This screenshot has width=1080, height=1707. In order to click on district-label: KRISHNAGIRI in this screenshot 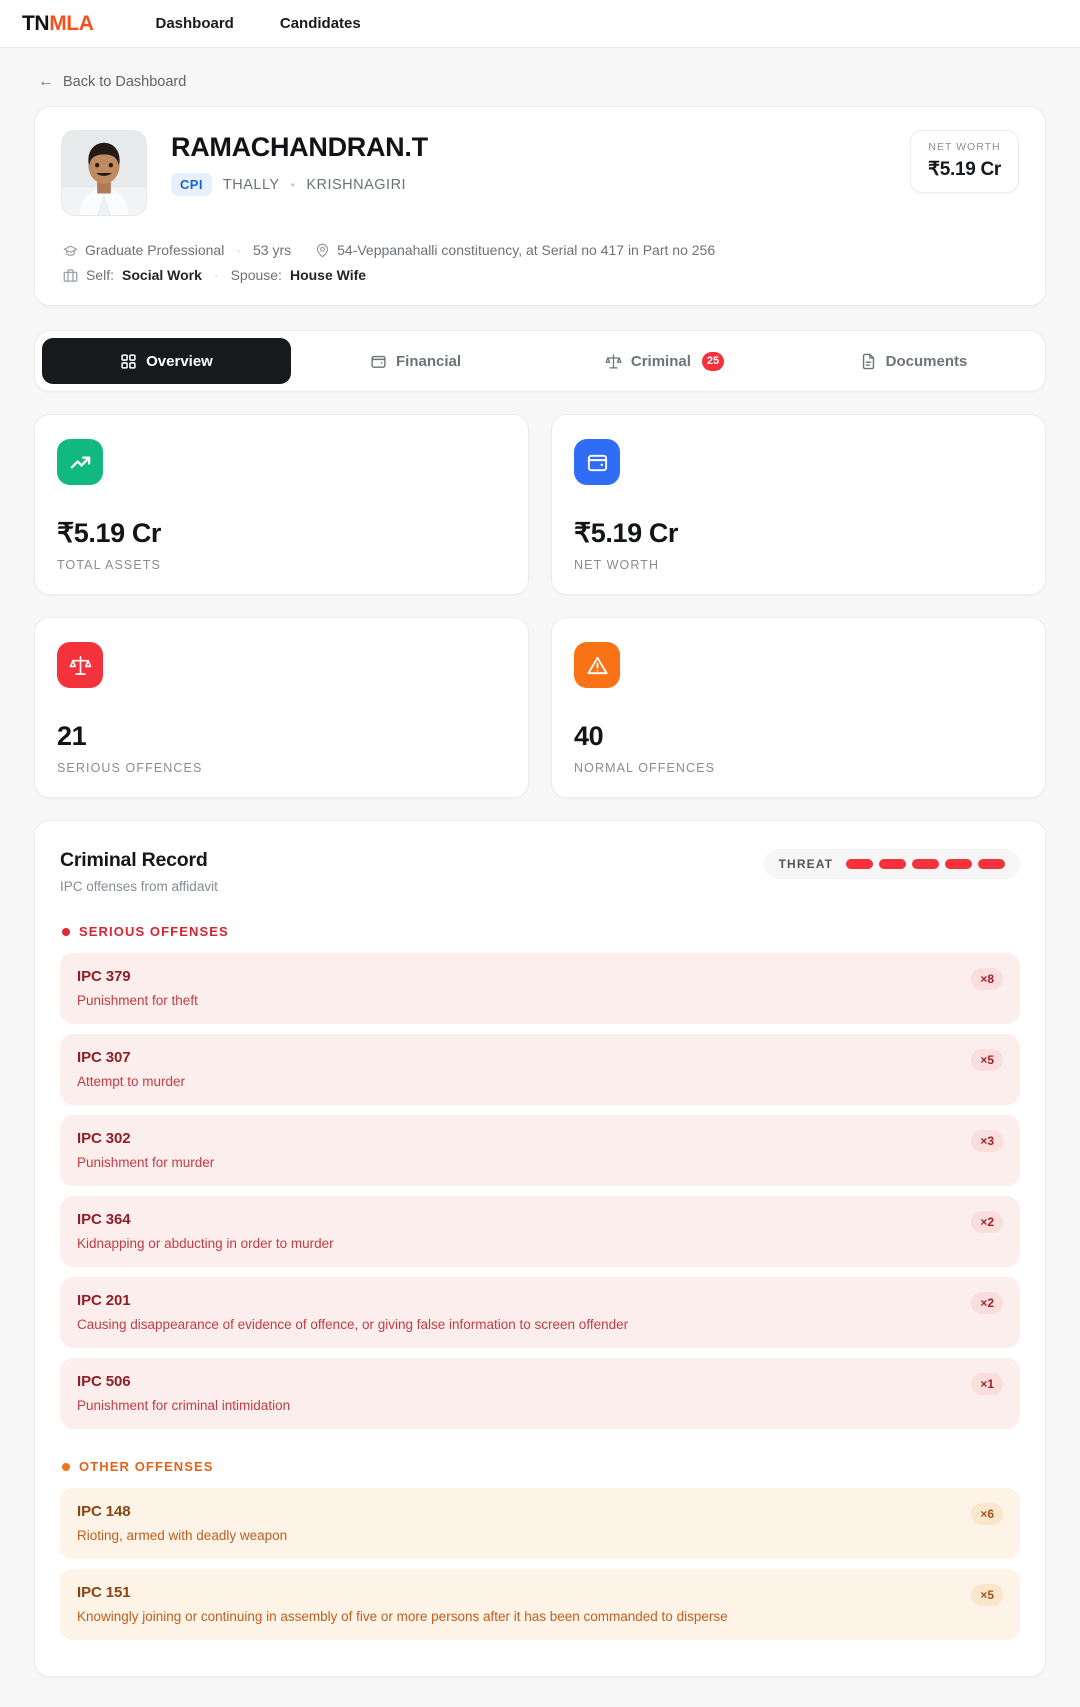, I will do `click(356, 184)`.